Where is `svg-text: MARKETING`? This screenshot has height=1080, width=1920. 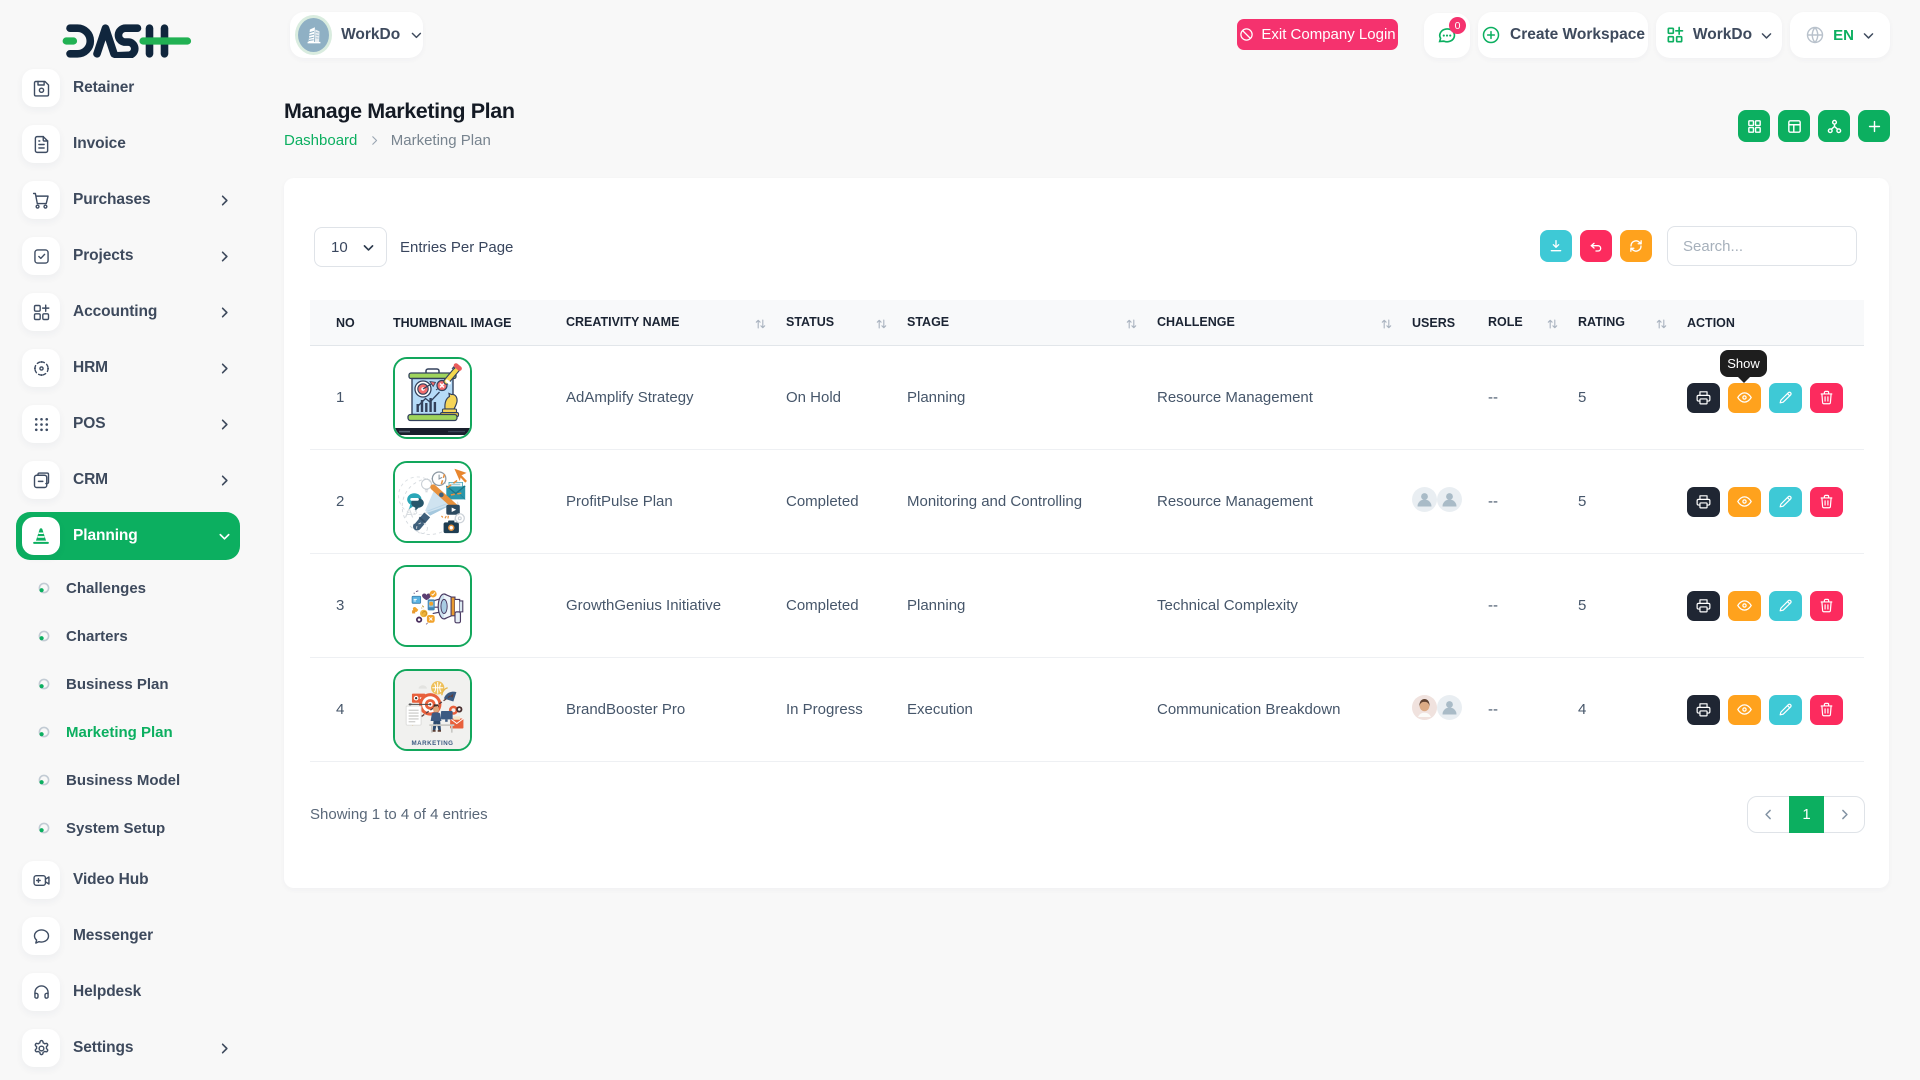 svg-text: MARKETING is located at coordinates (433, 743).